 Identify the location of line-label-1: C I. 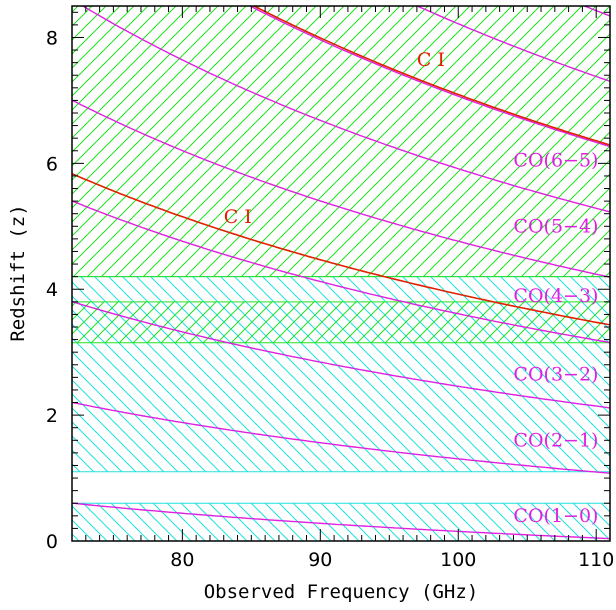
(431, 60).